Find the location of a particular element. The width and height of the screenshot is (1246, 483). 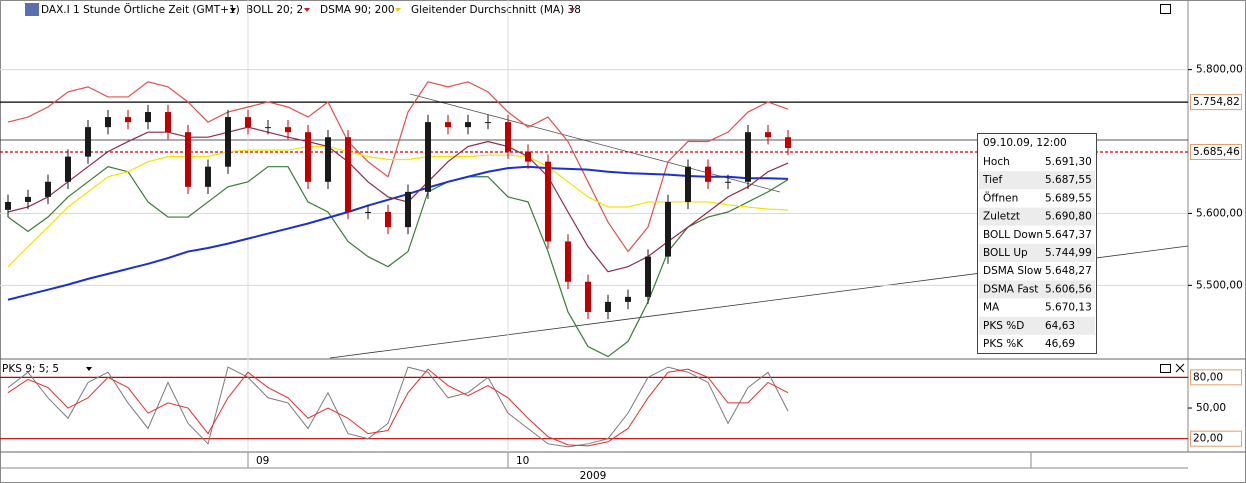

tooltip-value: 5.691,30 is located at coordinates (1068, 162).